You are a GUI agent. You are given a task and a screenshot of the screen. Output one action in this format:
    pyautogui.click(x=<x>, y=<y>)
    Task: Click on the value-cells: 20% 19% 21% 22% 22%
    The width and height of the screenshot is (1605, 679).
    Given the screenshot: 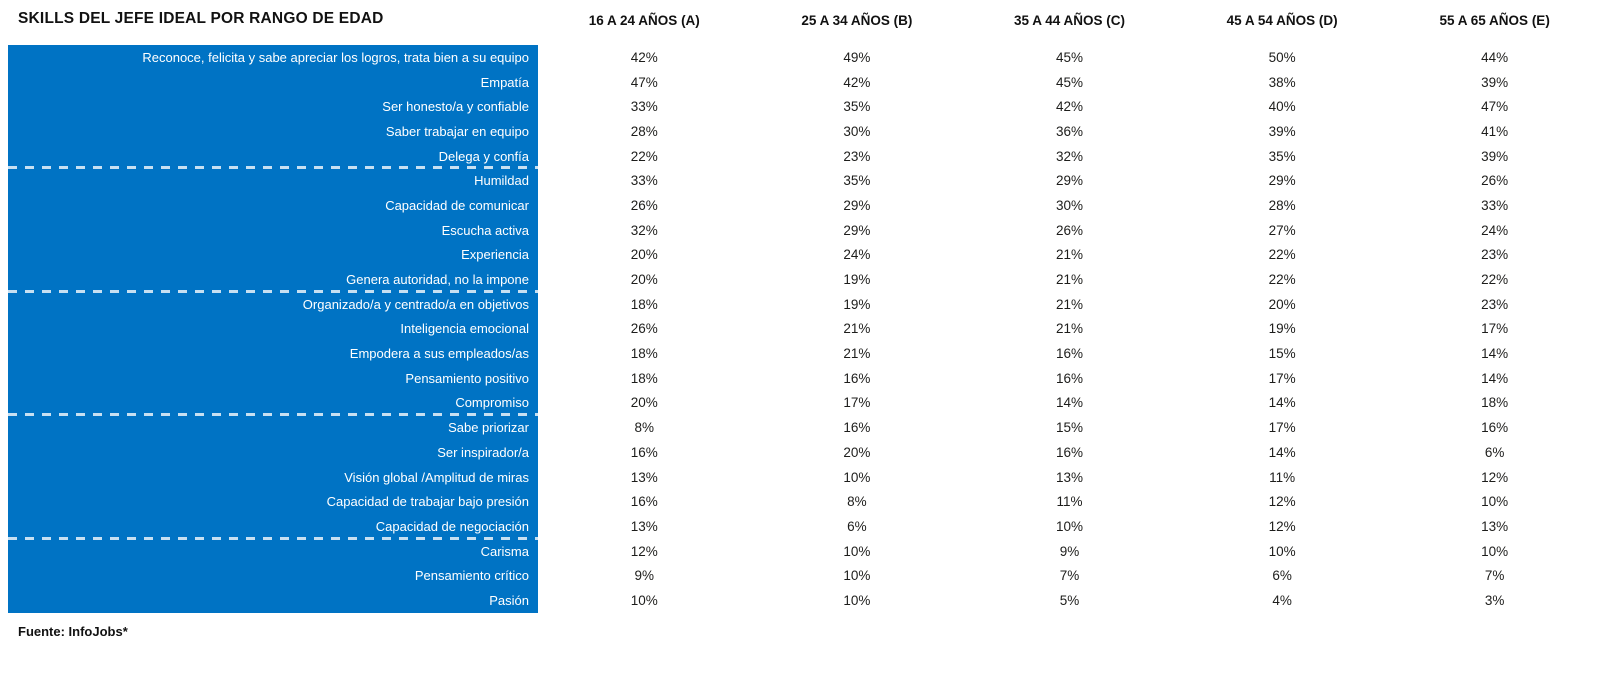 What is the action you would take?
    pyautogui.click(x=1071, y=279)
    